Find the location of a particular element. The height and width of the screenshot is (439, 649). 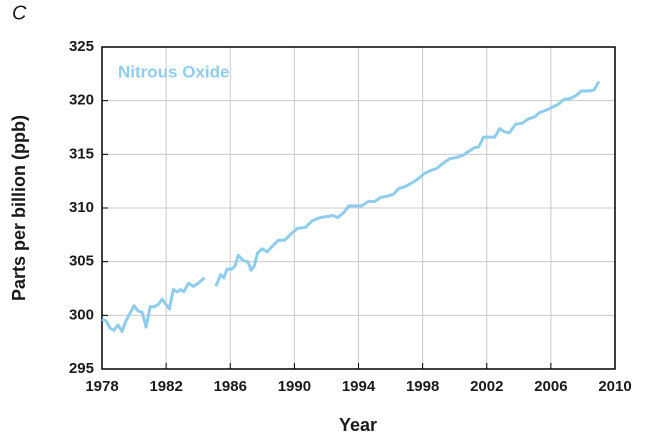

x-tick-label: 2006 is located at coordinates (550, 386).